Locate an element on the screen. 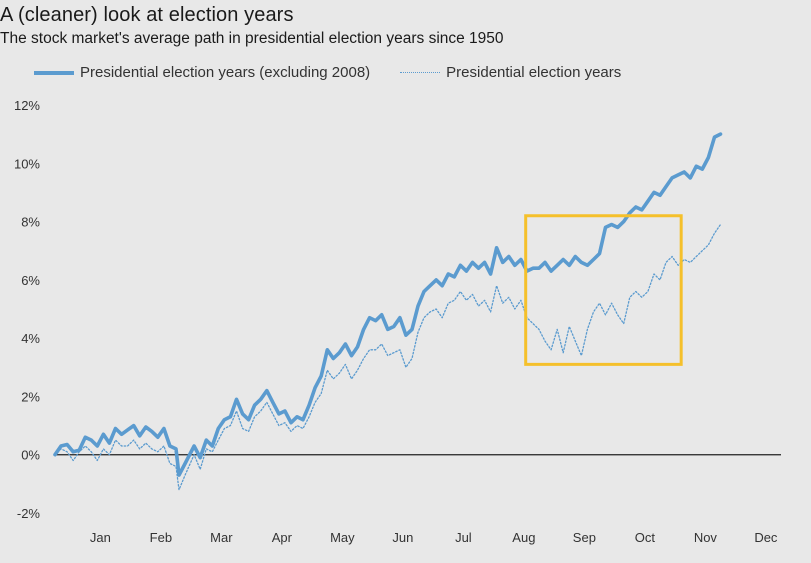 The image size is (811, 563). x-tick-label: Oct is located at coordinates (645, 537).